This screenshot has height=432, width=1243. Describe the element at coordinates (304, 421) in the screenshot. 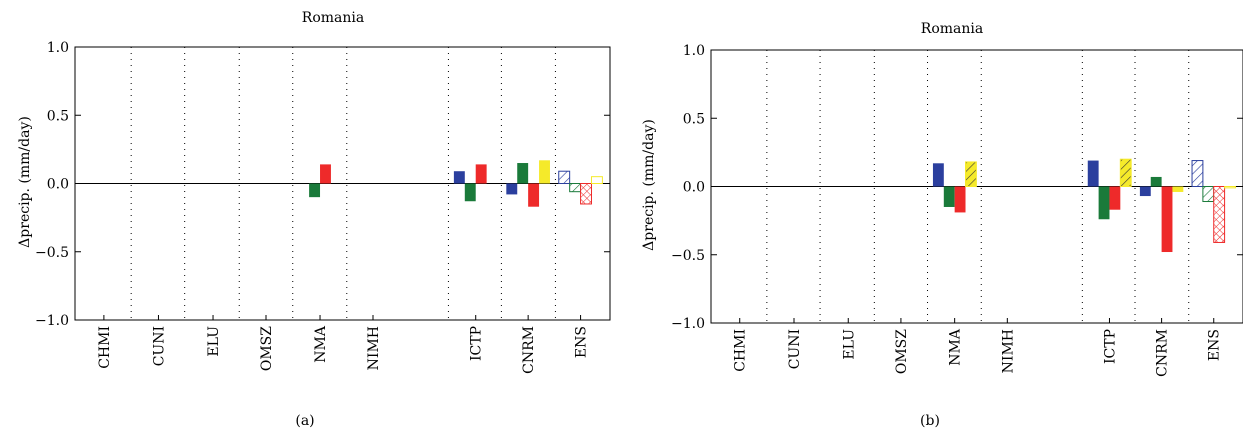

I see `panel-label: (a)` at that location.